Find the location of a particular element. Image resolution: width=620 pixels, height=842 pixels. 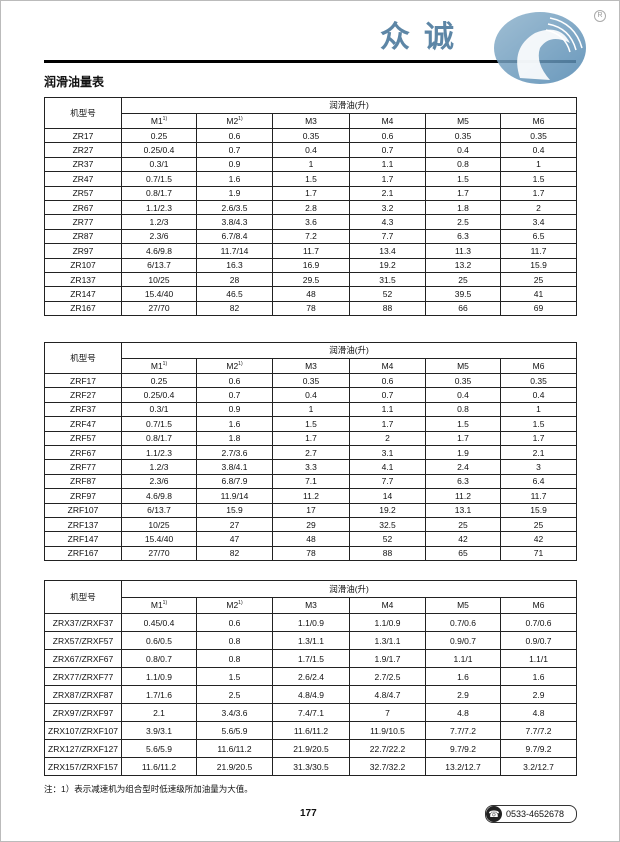

oil-volume-cell: 2.7/2.5 is located at coordinates (387, 676).